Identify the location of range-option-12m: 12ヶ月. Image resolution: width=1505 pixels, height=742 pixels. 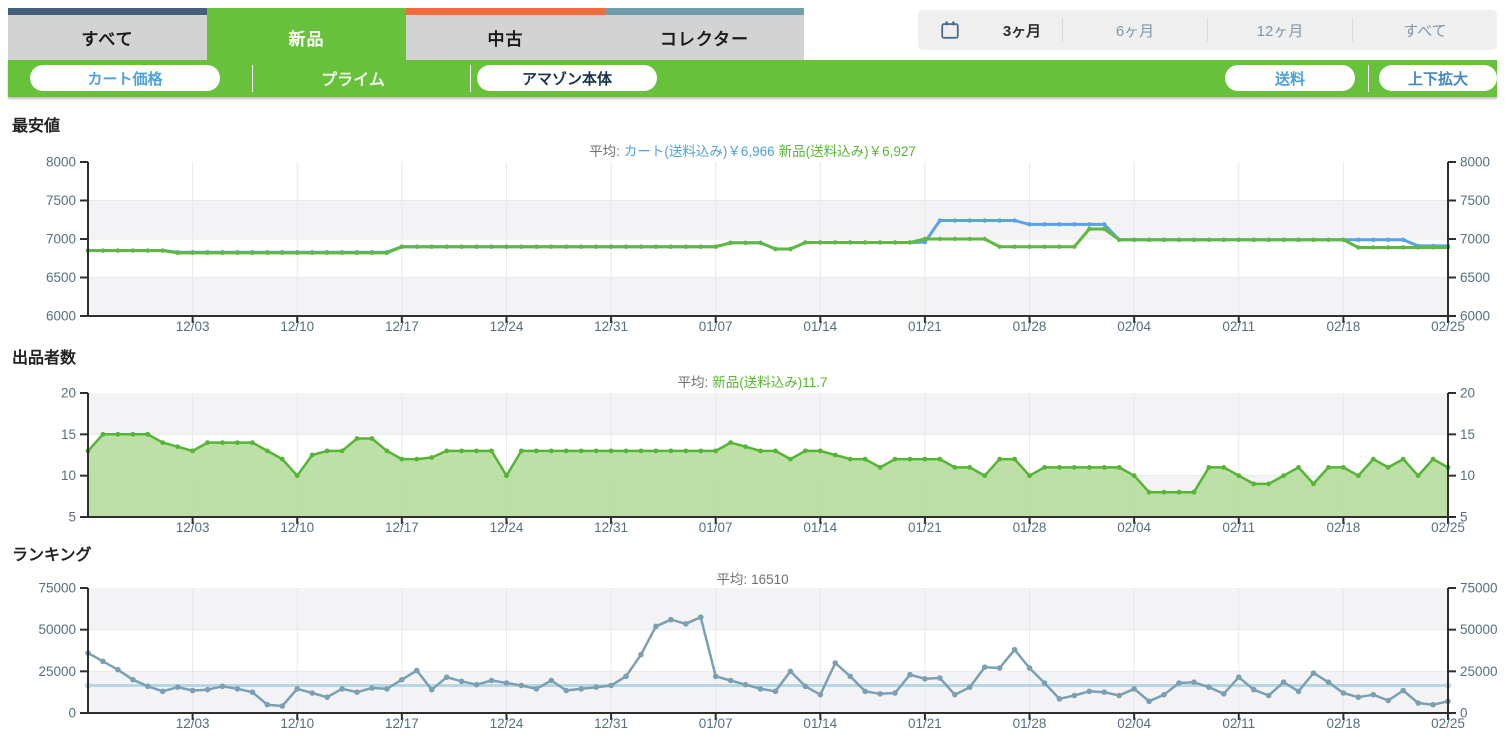
(1280, 30).